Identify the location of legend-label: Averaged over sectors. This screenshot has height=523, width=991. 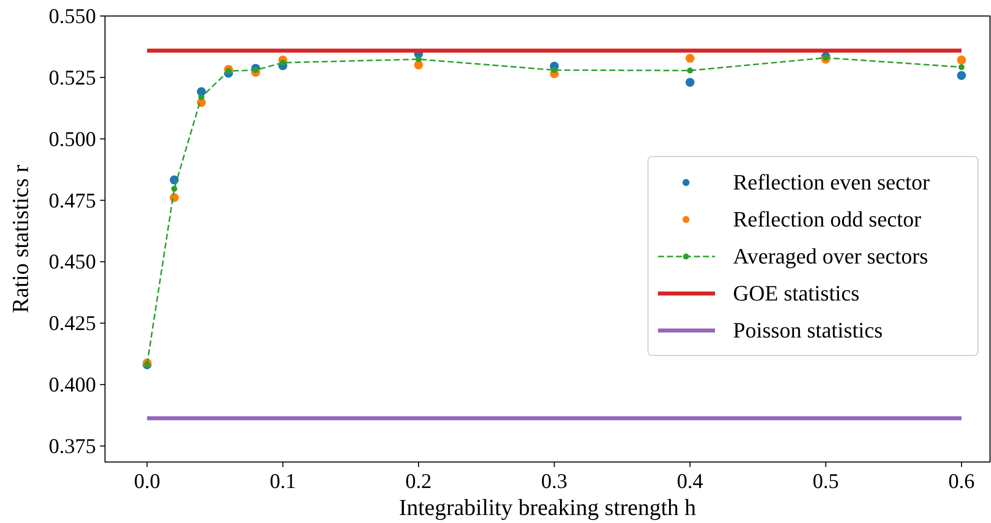
(830, 256).